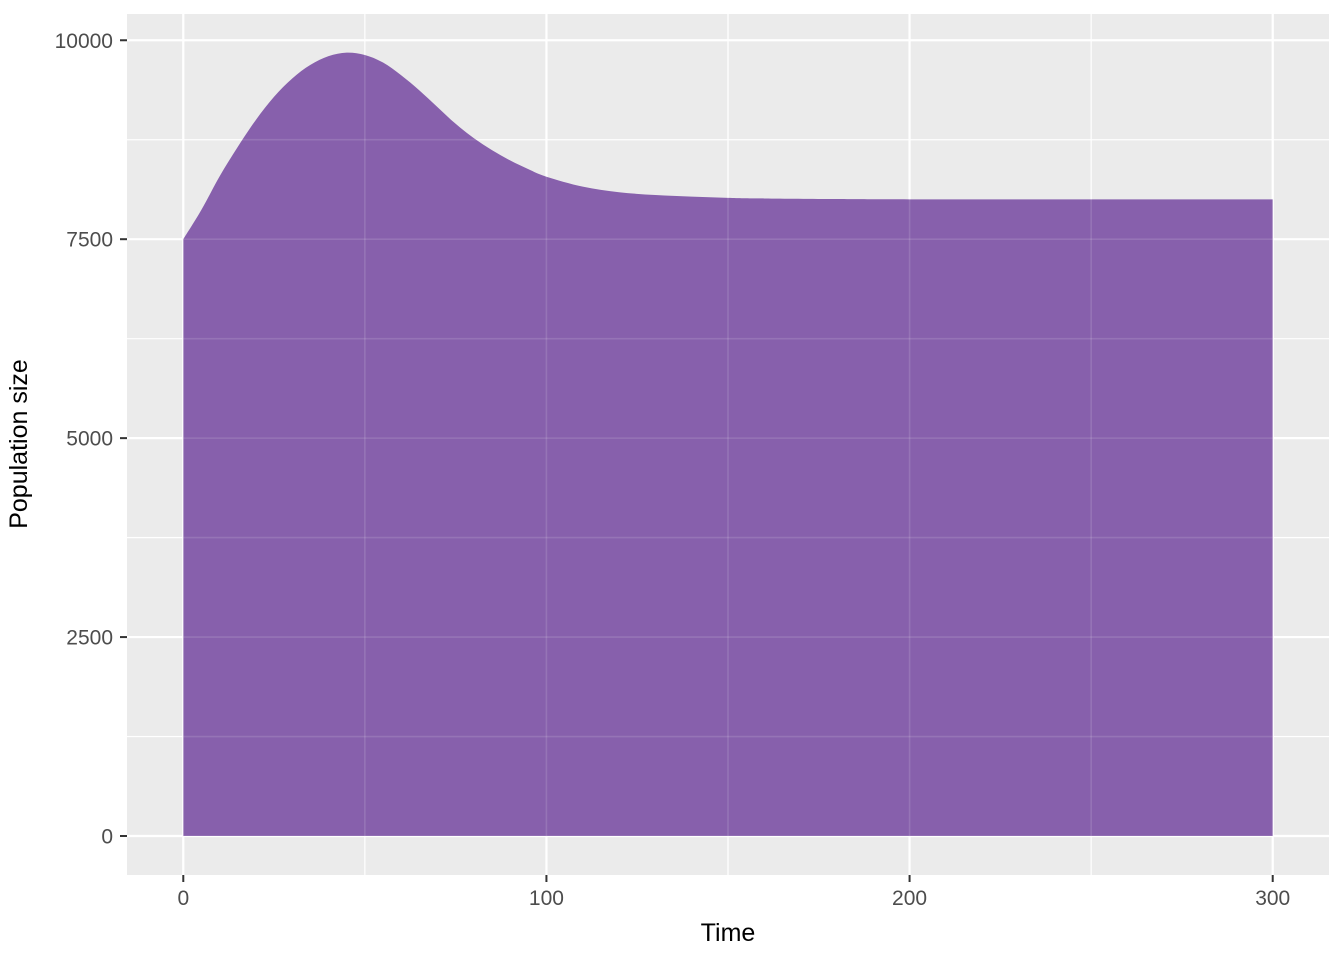 This screenshot has height=960, width=1344. Describe the element at coordinates (19, 444) in the screenshot. I see `y-axis-title: Population size` at that location.